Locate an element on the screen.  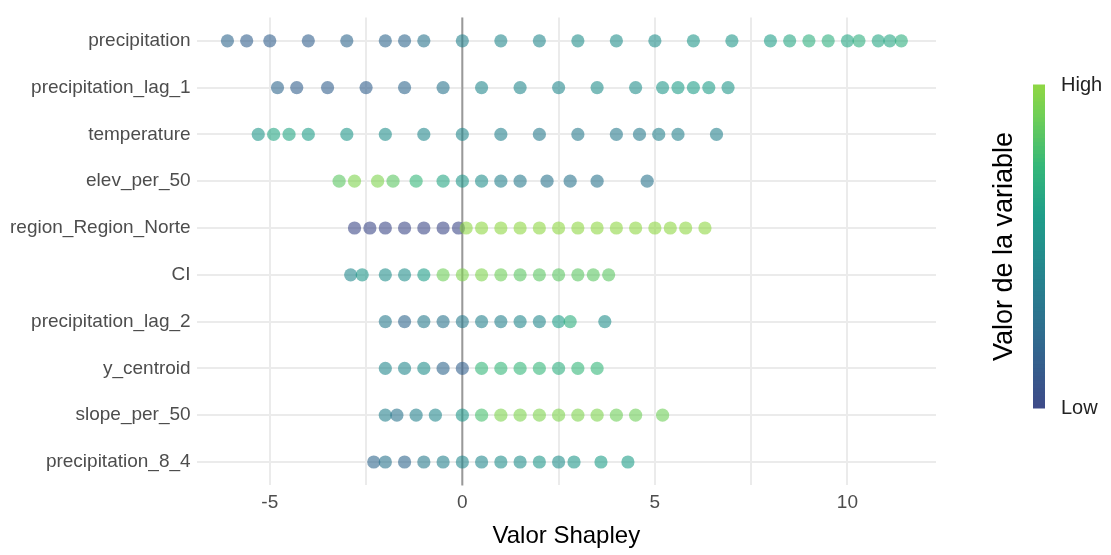
x-tick-label: 10 is located at coordinates (847, 502).